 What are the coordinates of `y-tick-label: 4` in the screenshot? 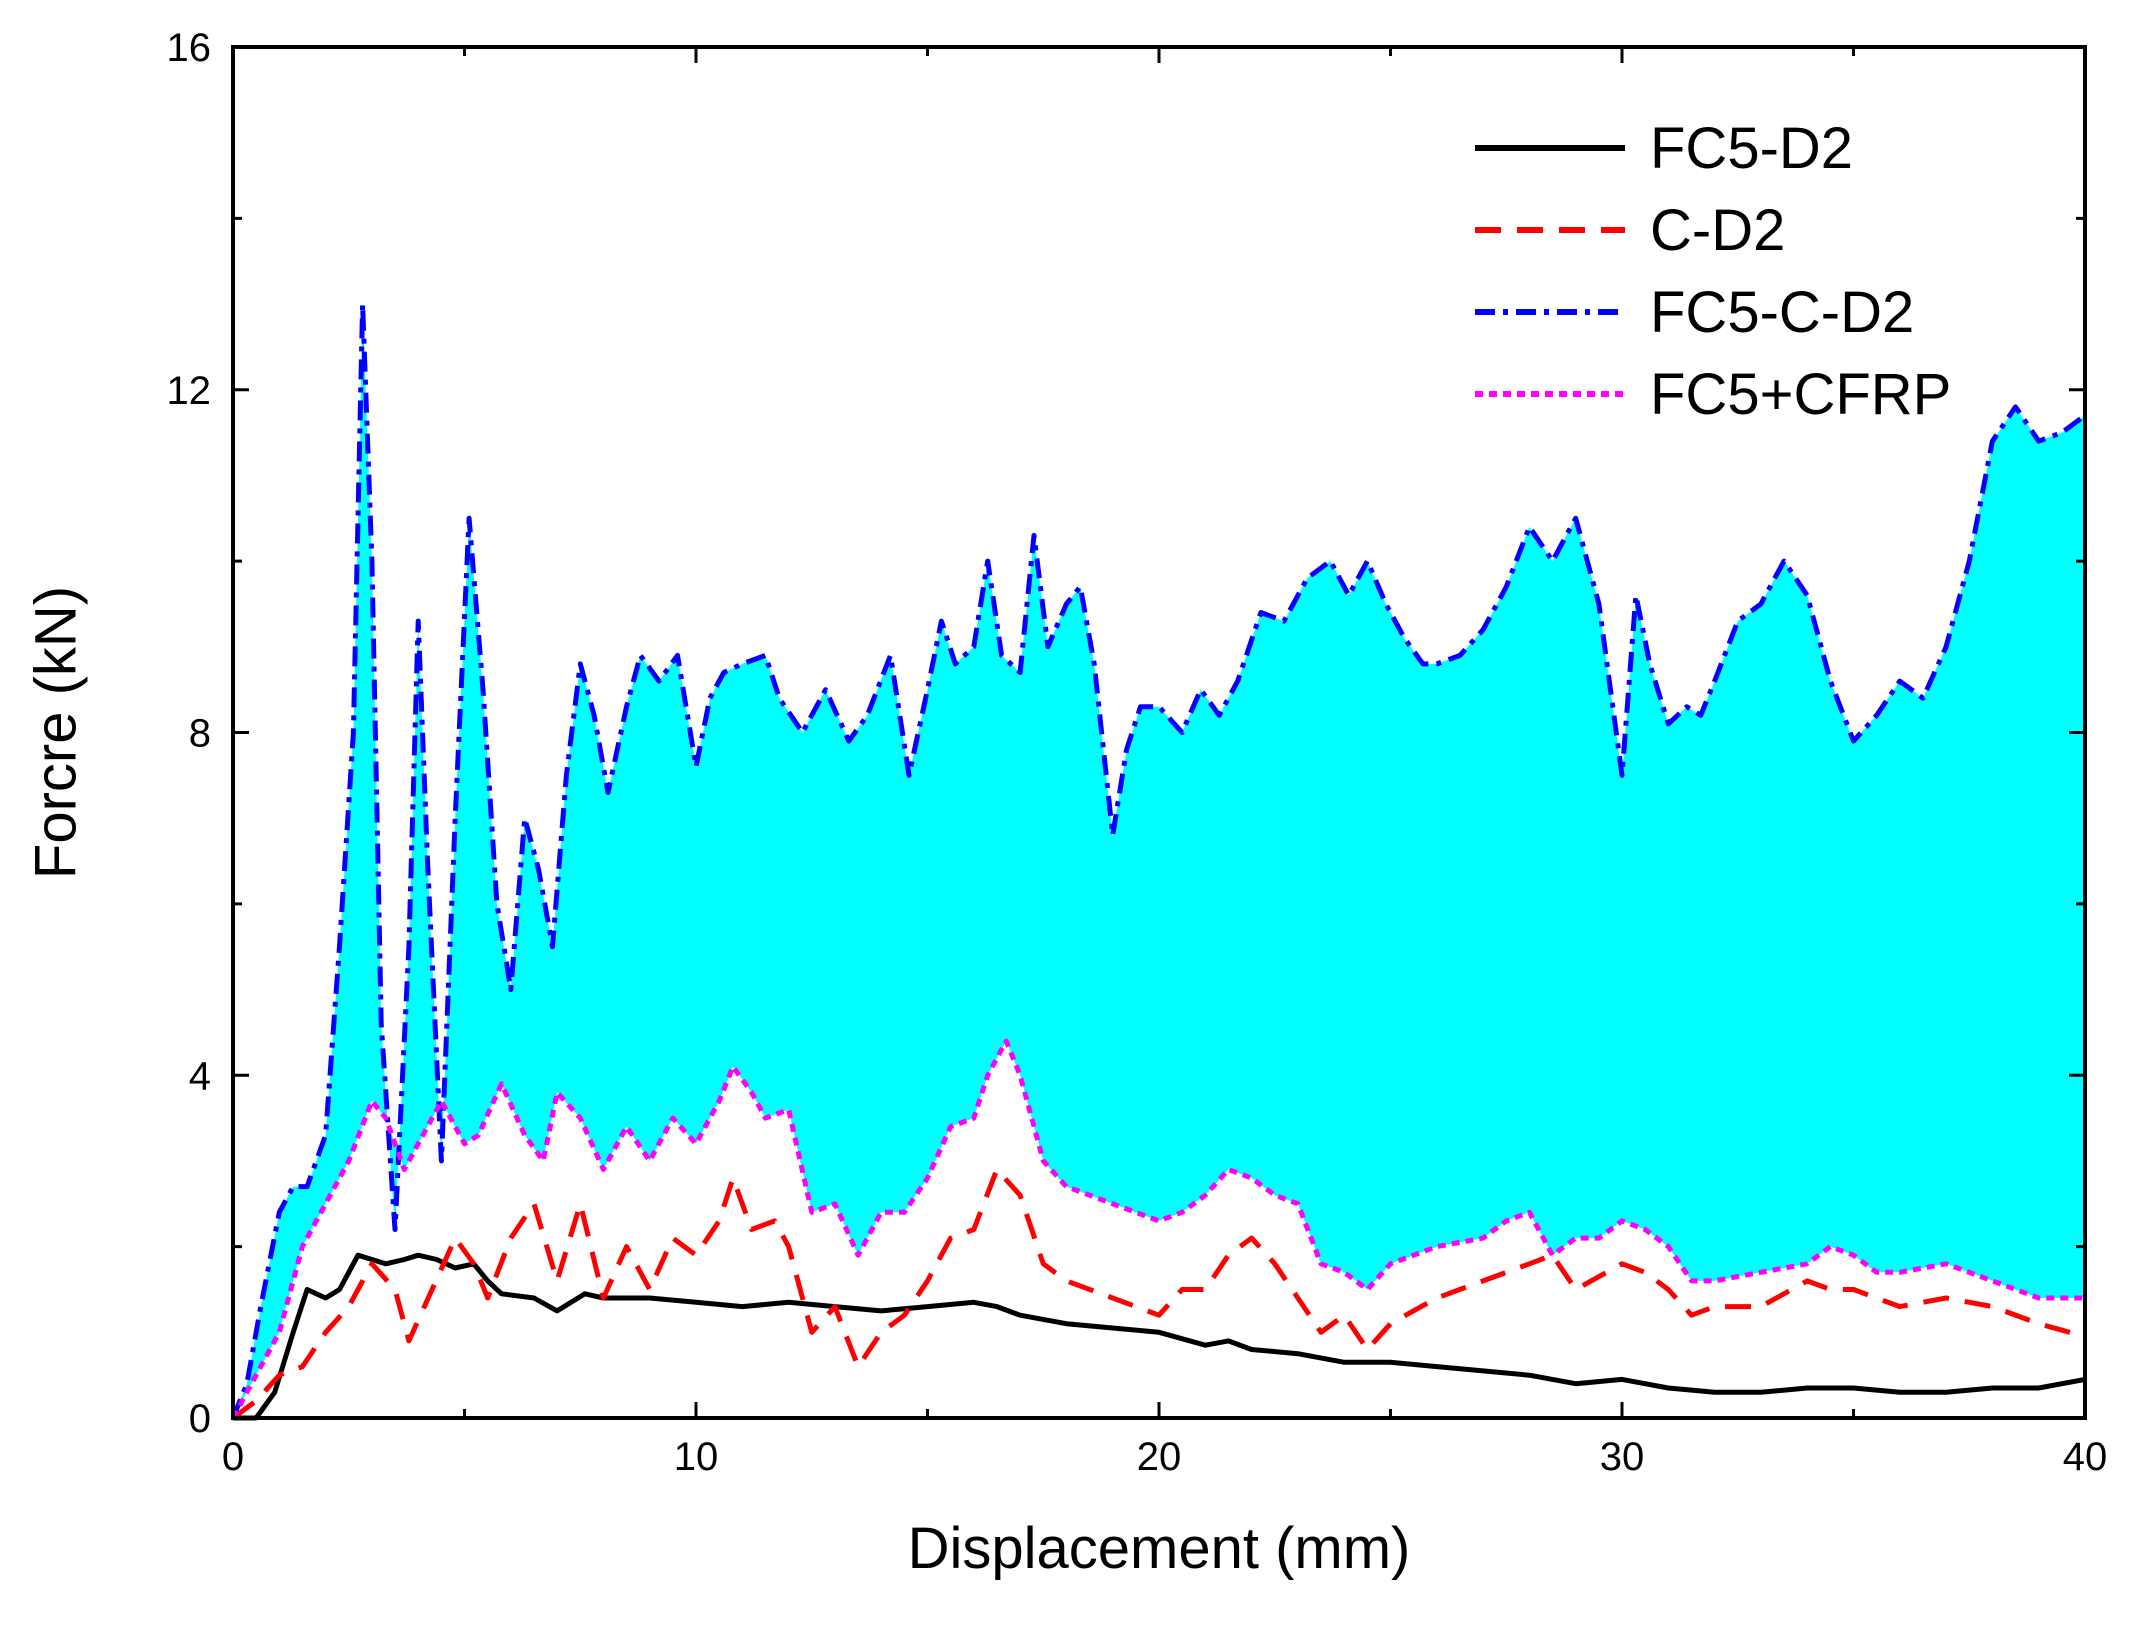 It's located at (200, 1076).